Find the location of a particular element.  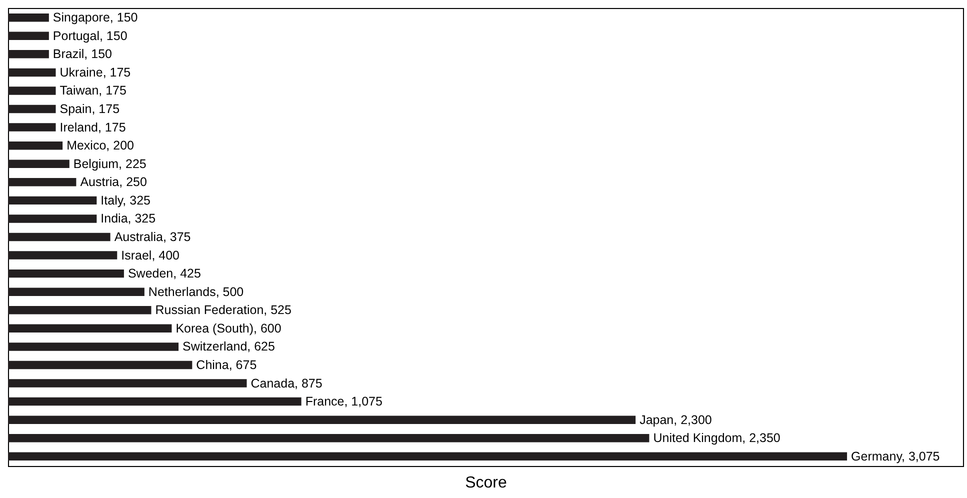

data-label: Singapore, 150 is located at coordinates (95, 17).